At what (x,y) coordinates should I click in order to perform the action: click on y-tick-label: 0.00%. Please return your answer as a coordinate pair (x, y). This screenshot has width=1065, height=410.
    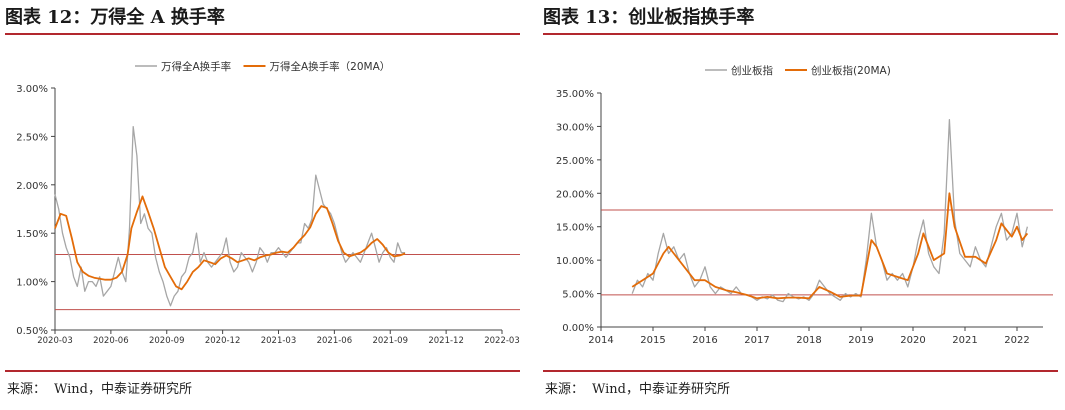
    Looking at the image, I should click on (578, 328).